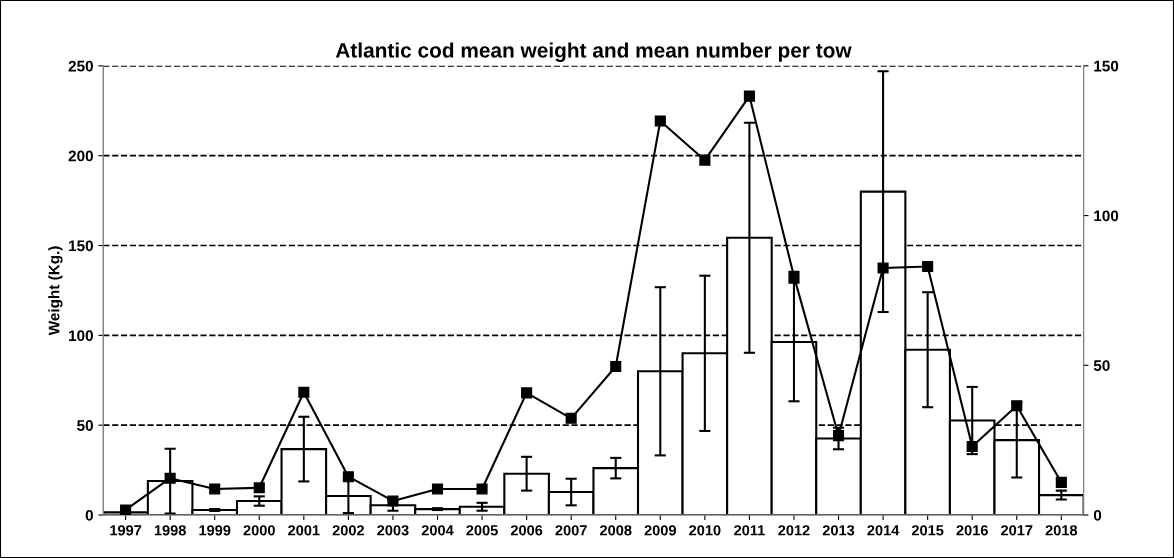 This screenshot has height=558, width=1174. I want to click on x-tick-label: 2018, so click(1061, 530).